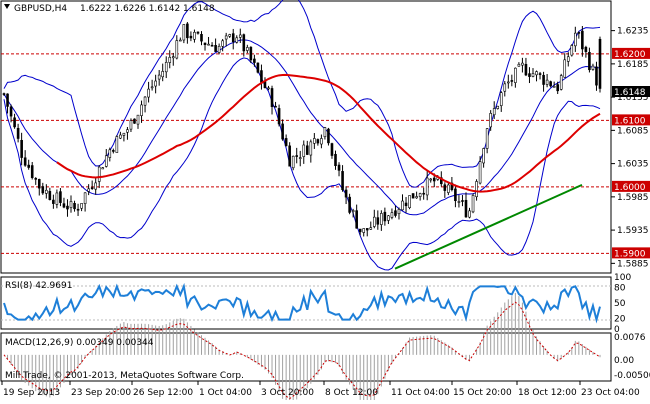 The image size is (650, 404). I want to click on level-label: 1.5900, so click(630, 254).